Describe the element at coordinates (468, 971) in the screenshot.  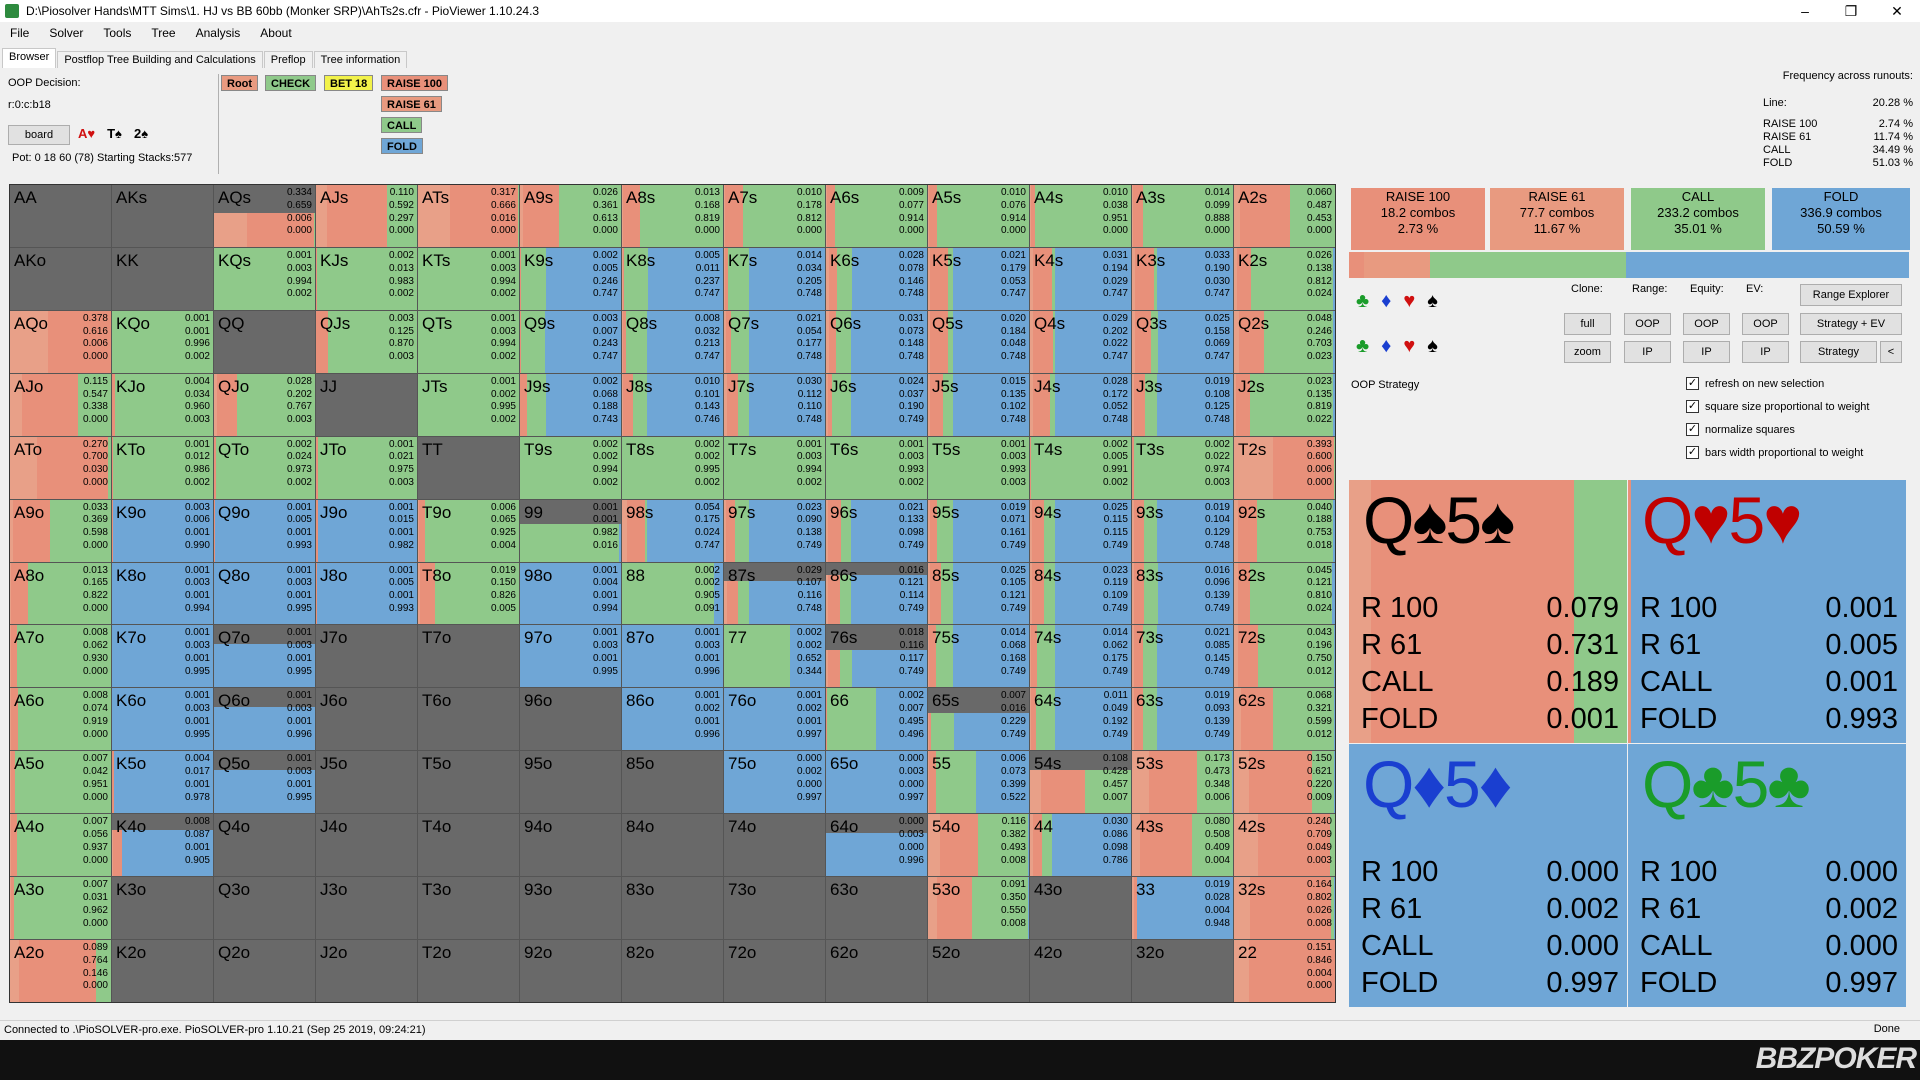
I see `hand-cell: T2o` at that location.